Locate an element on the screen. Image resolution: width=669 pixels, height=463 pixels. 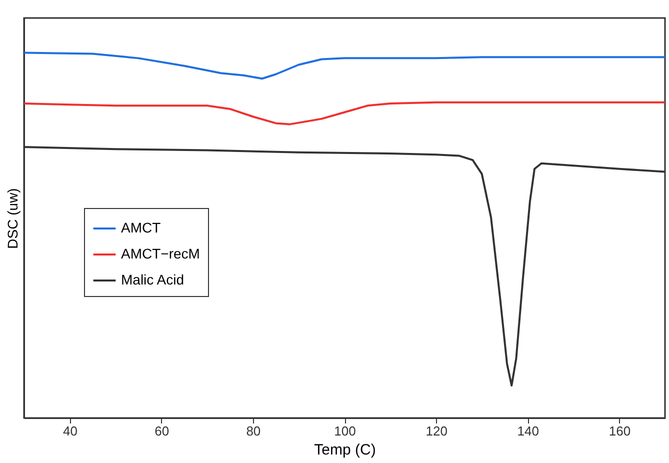
legend-label: Malic Acid is located at coordinates (152, 280).